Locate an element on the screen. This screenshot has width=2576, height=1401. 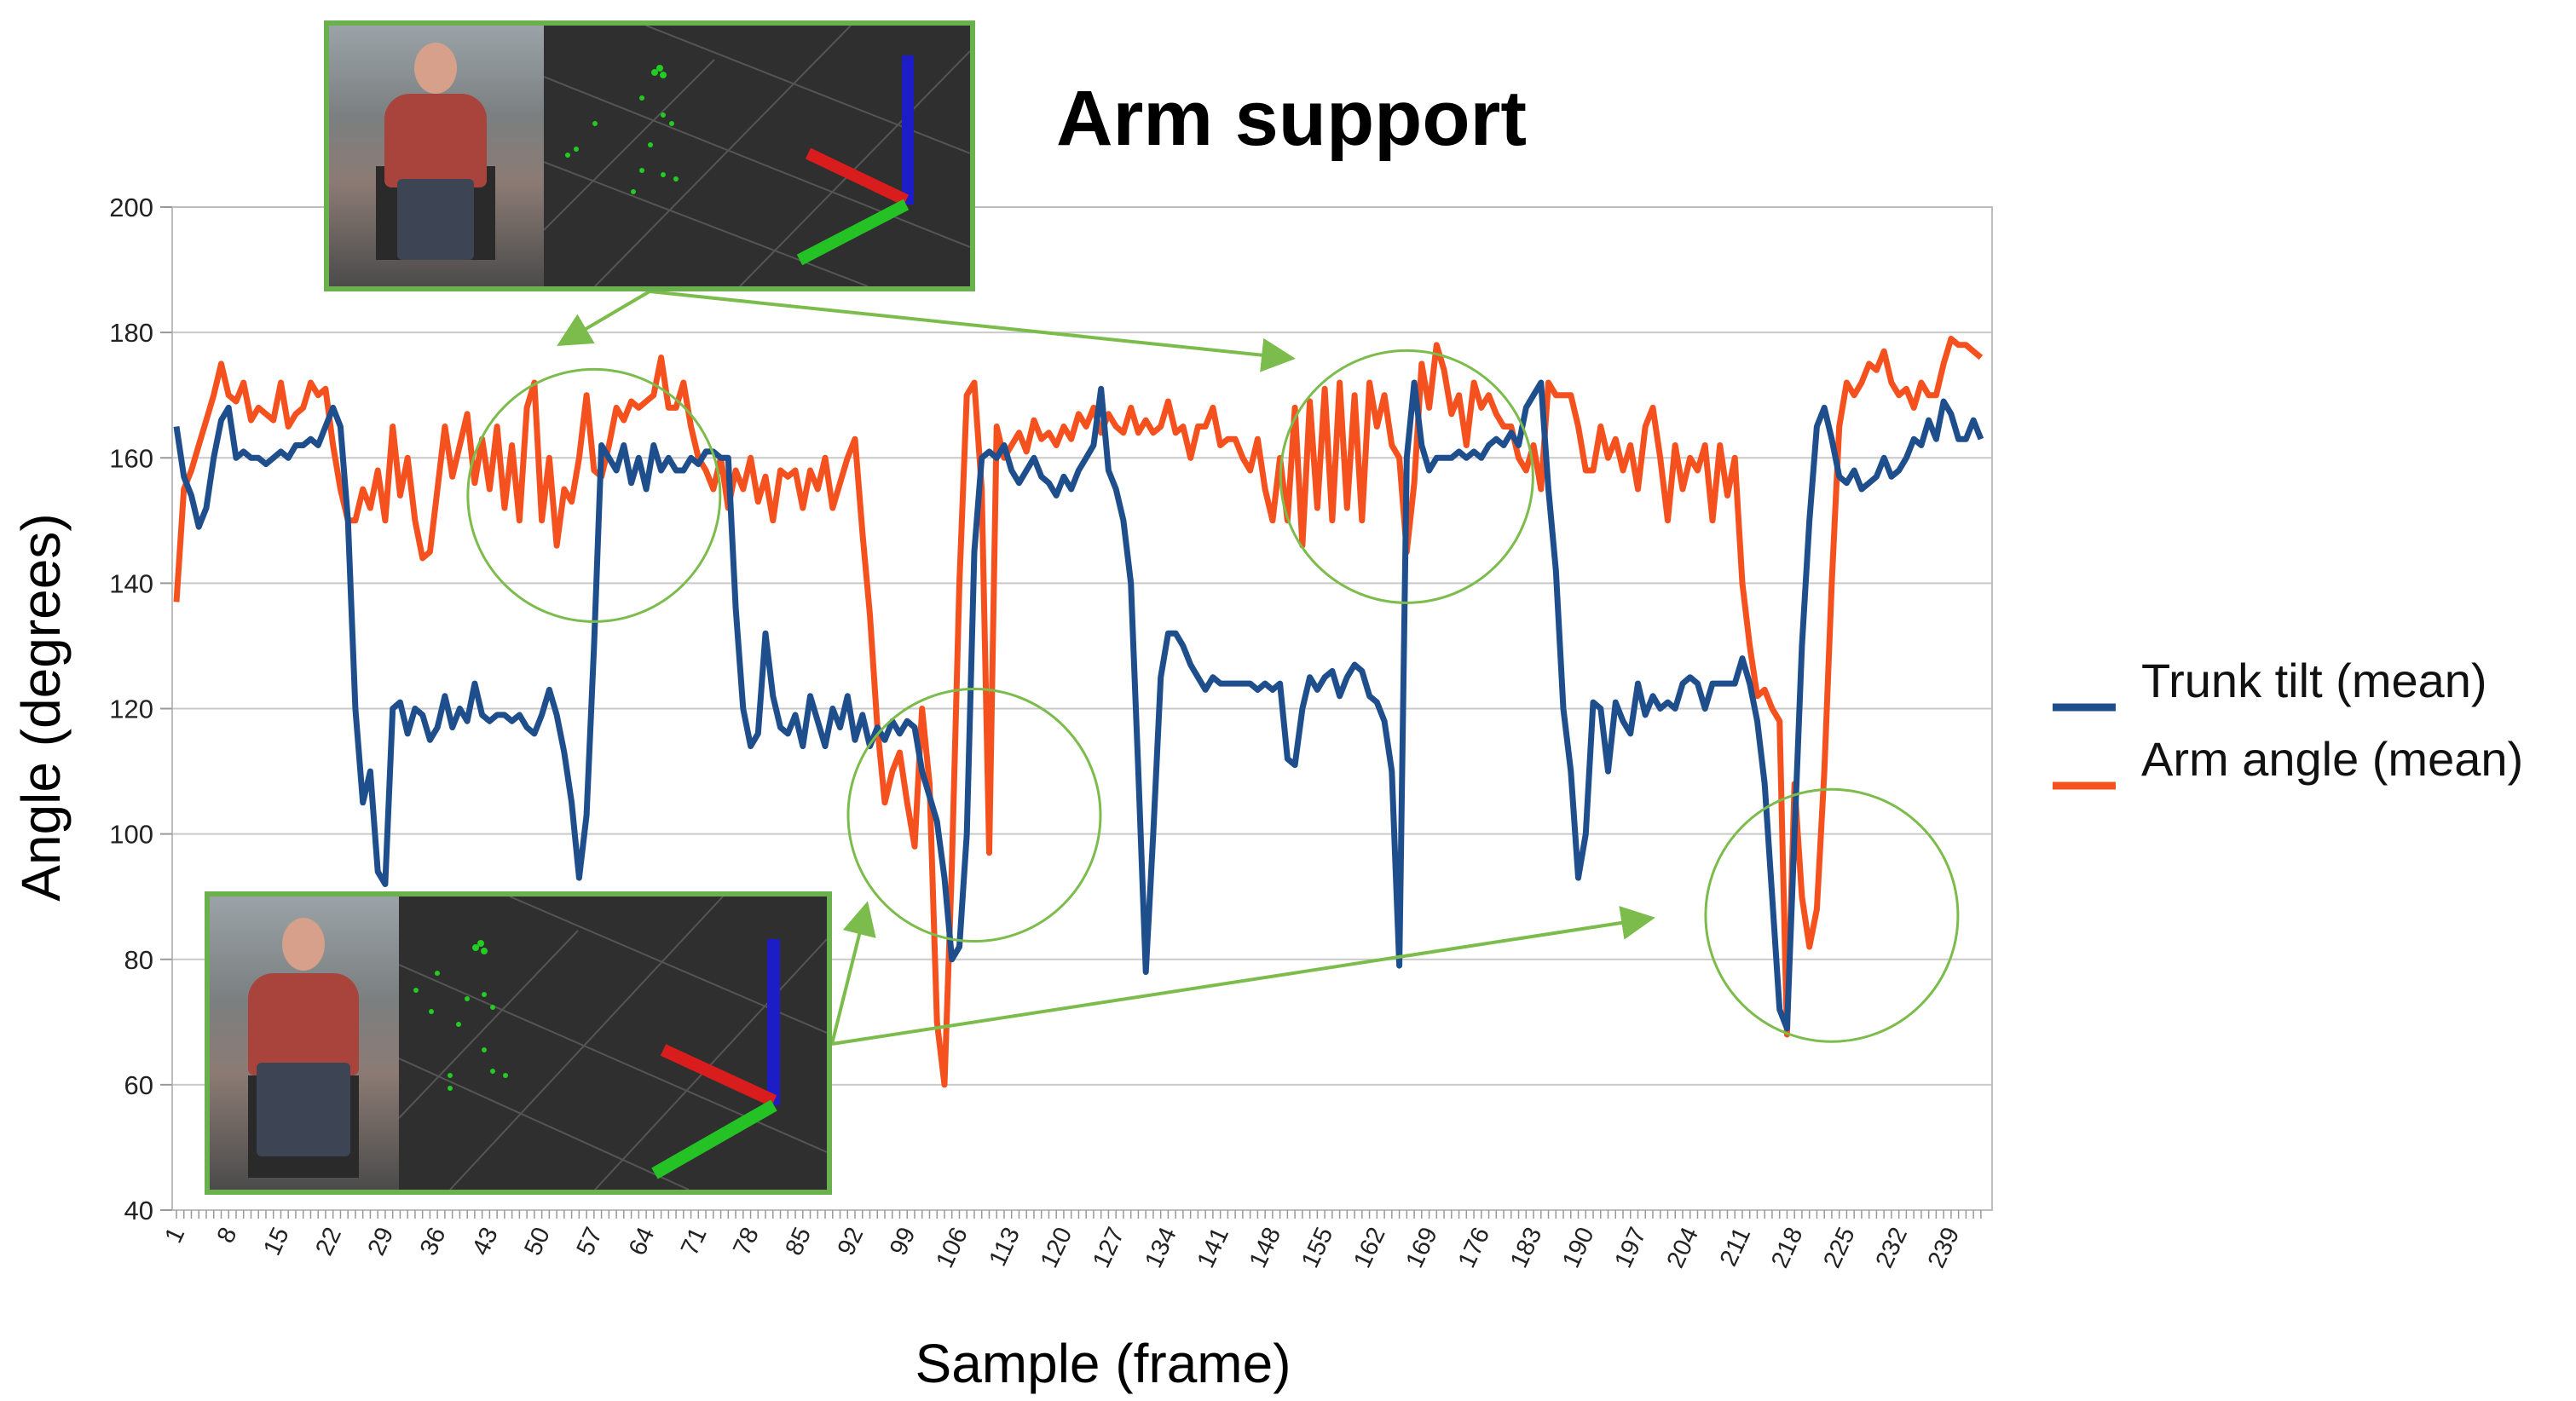
y-tick-label: 100 is located at coordinates (131, 835).